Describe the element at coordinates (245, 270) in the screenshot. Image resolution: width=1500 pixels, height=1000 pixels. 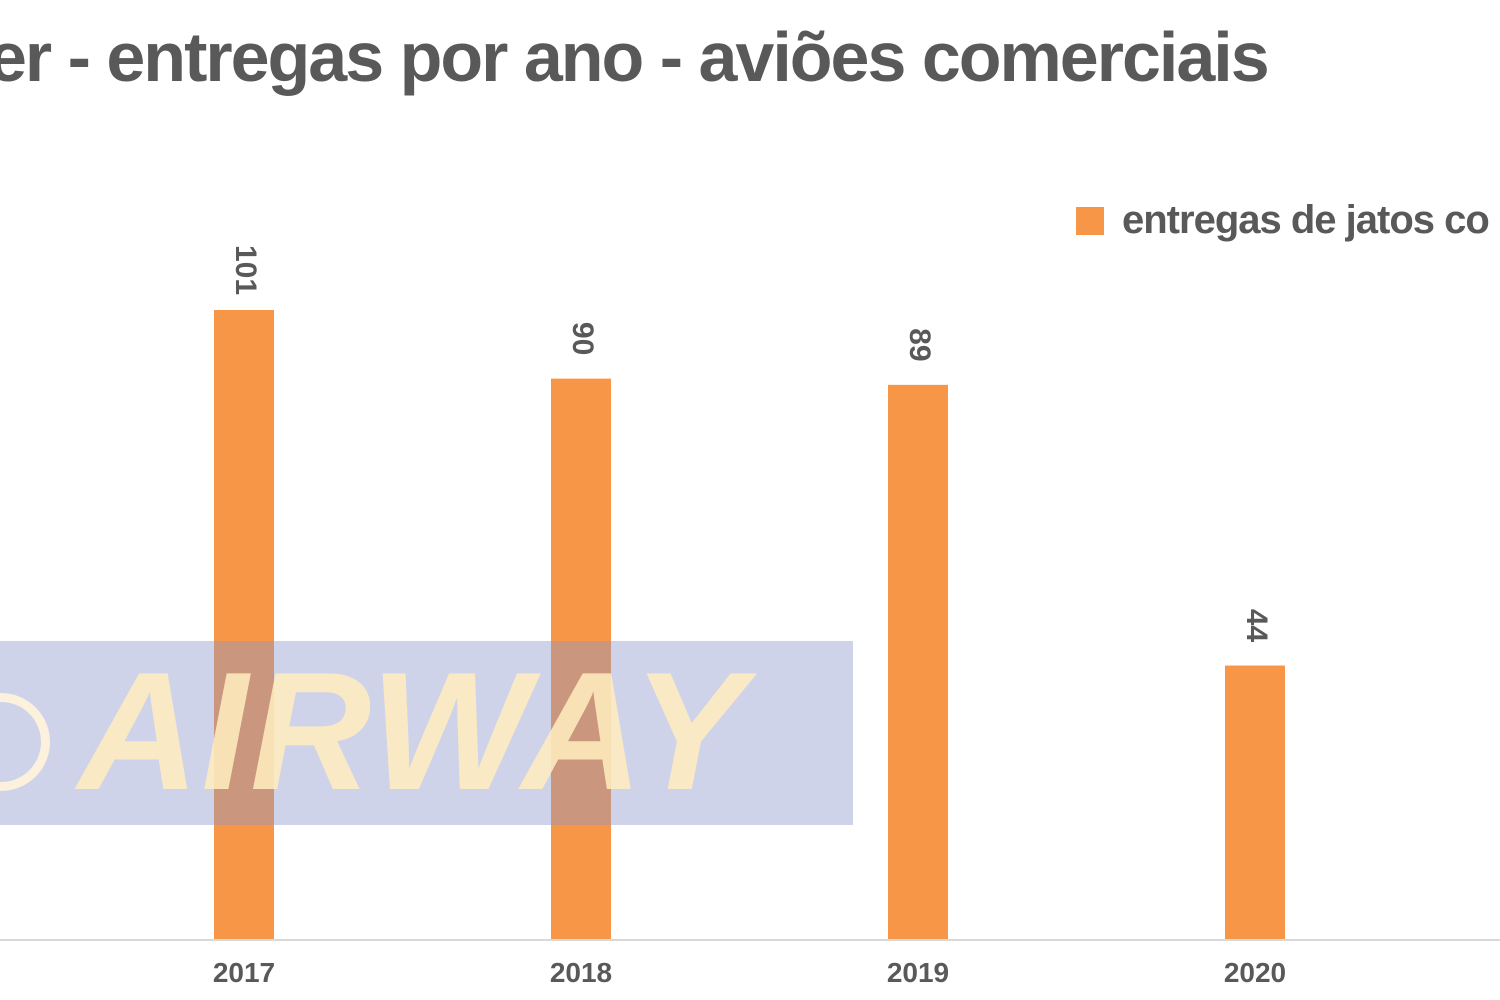
I see `value-label-2017: 101` at that location.